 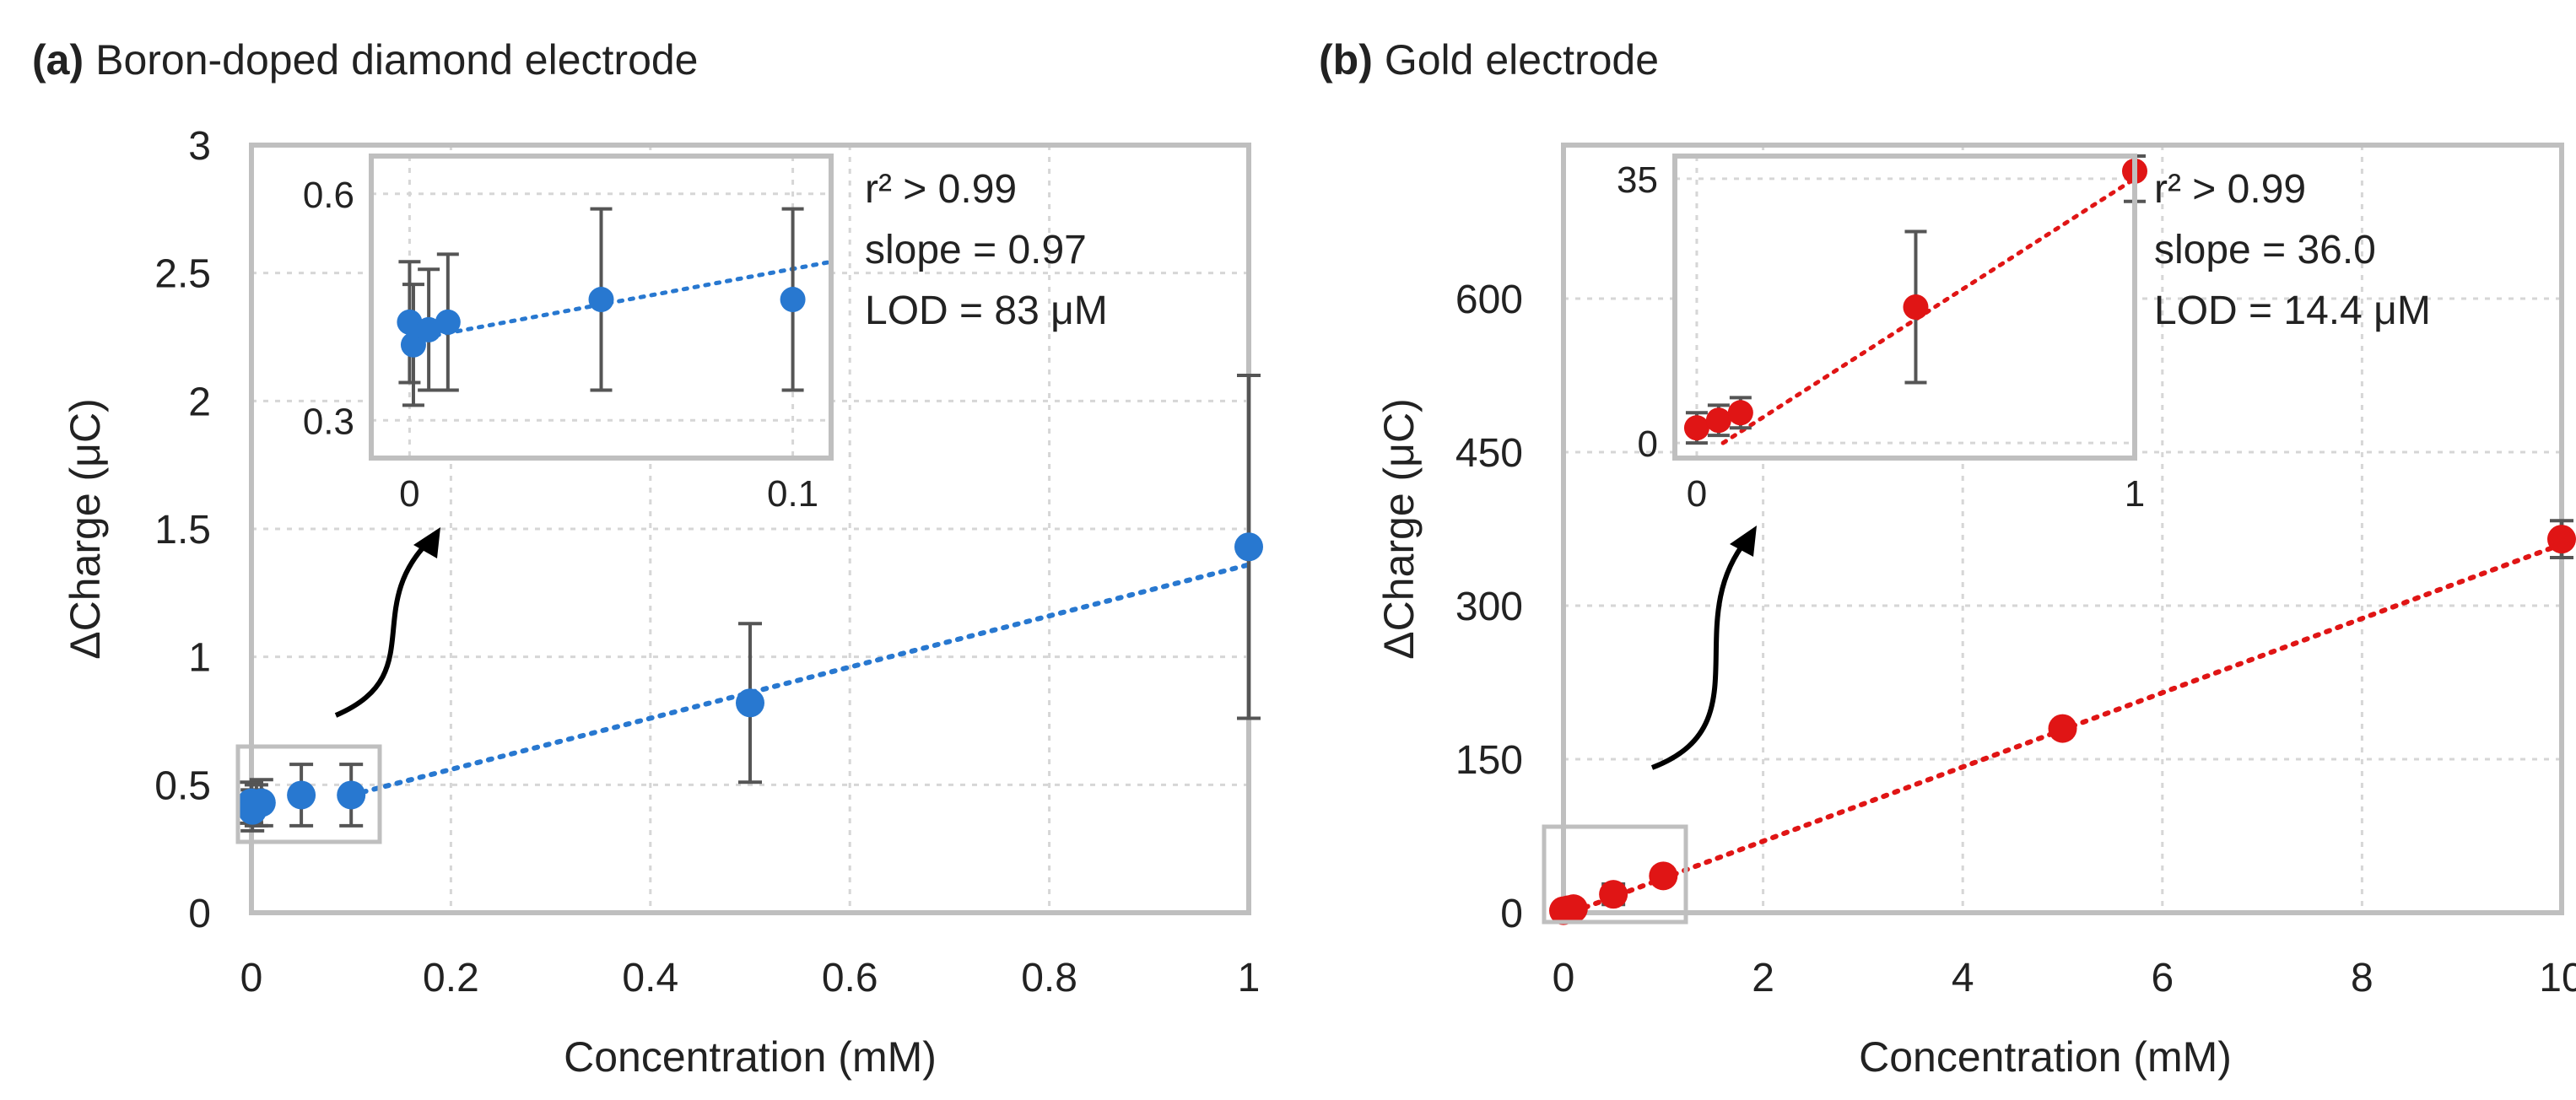 I want to click on x-tick-label: 0.6, so click(x=850, y=978).